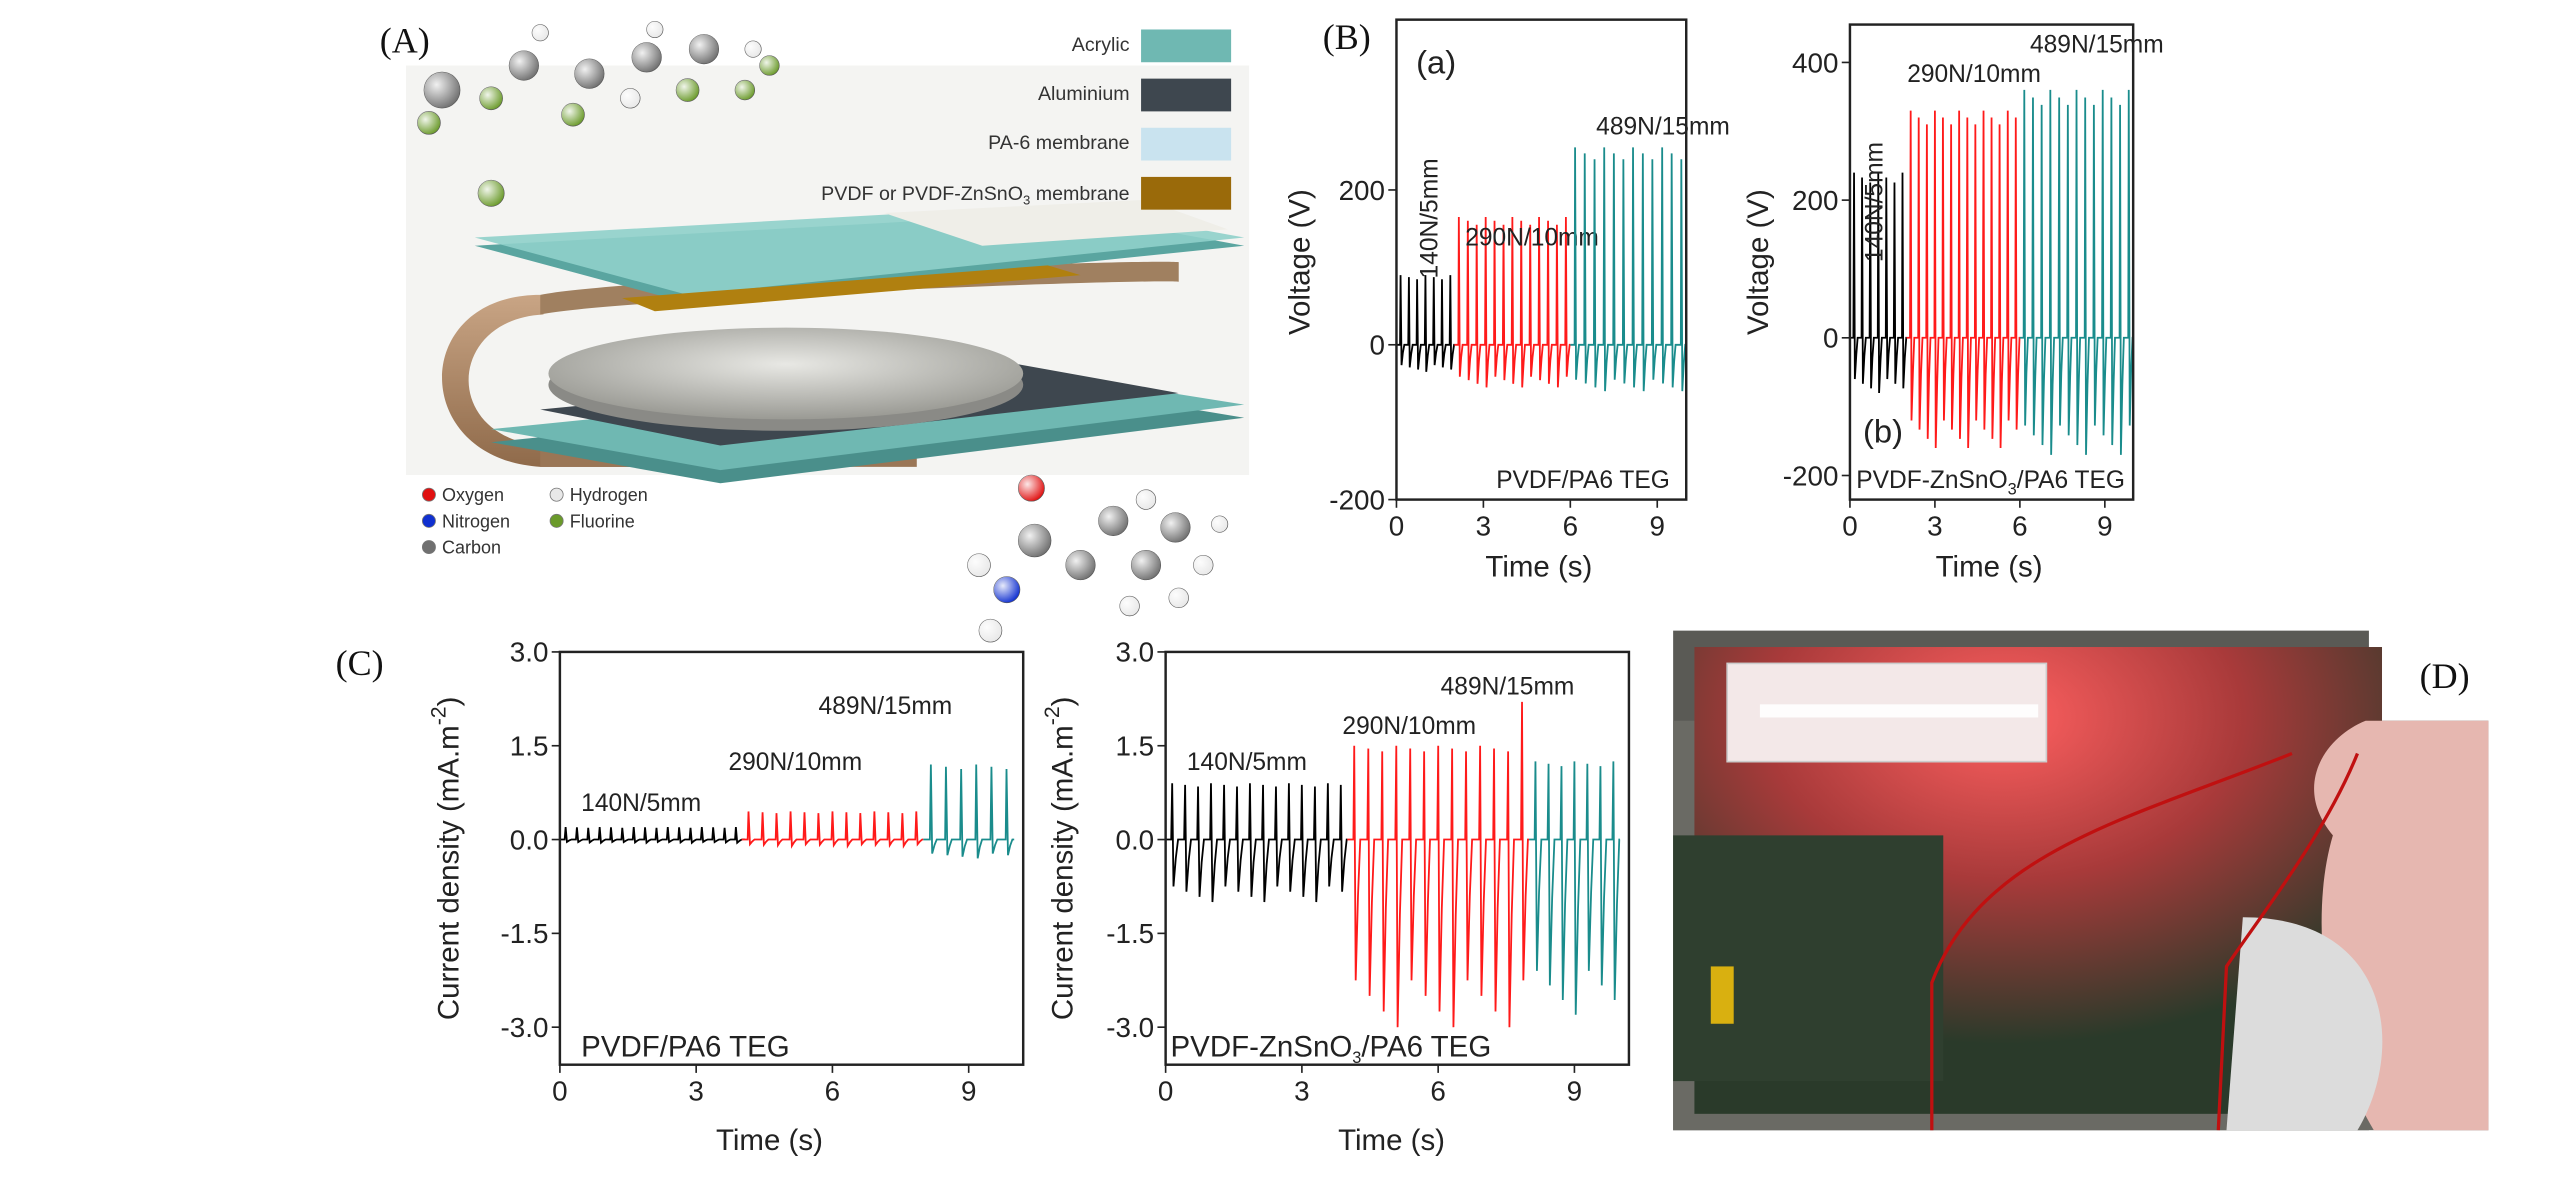  Describe the element at coordinates (1084, 94) in the screenshot. I see `svg-text: Aluminium` at that location.